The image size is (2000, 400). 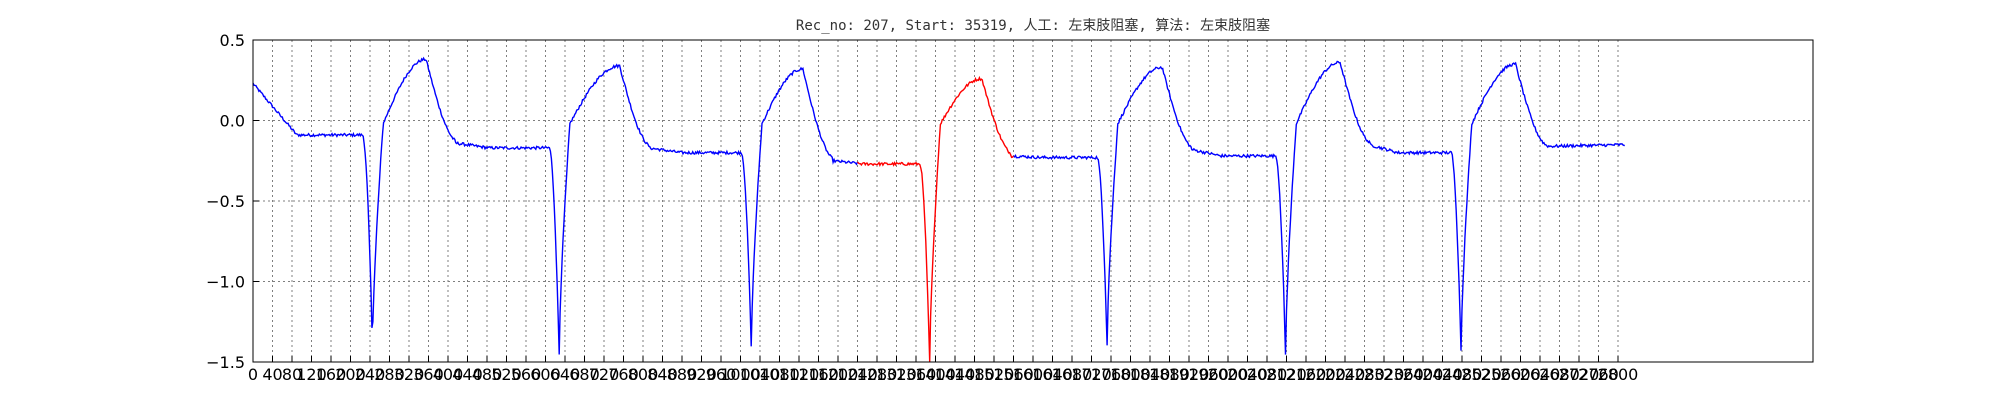 What do you see at coordinates (409, 374) in the screenshot?
I see `x-tick-label: 320` at bounding box center [409, 374].